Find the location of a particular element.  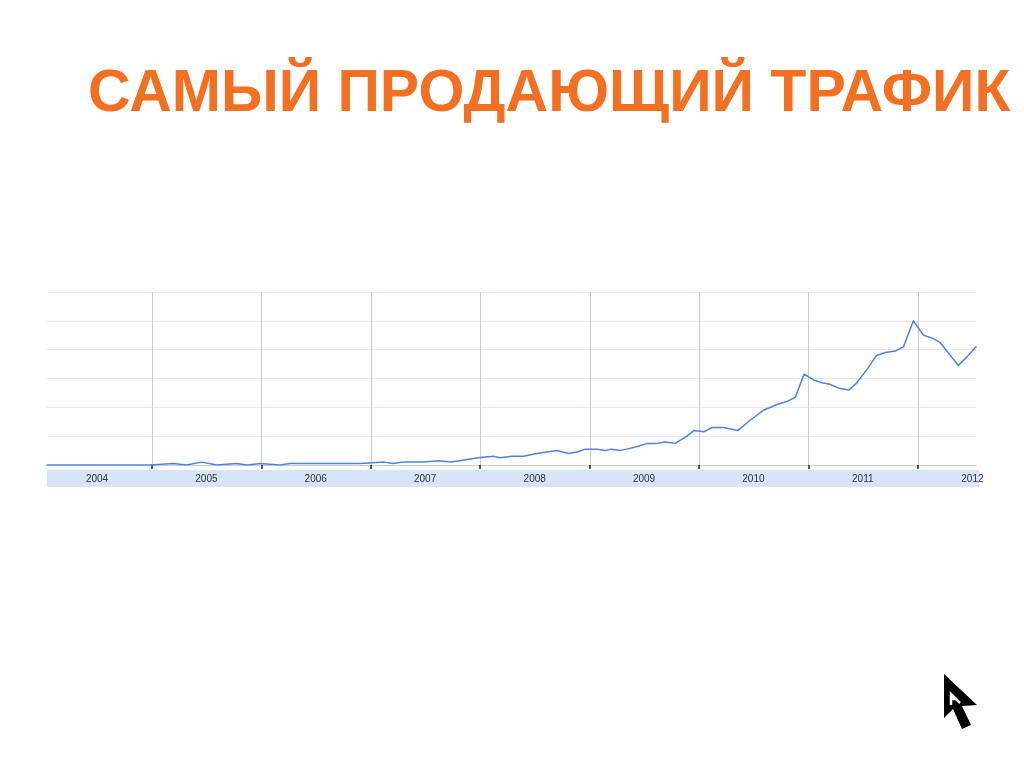

x-tick-label: 2007 is located at coordinates (425, 478).